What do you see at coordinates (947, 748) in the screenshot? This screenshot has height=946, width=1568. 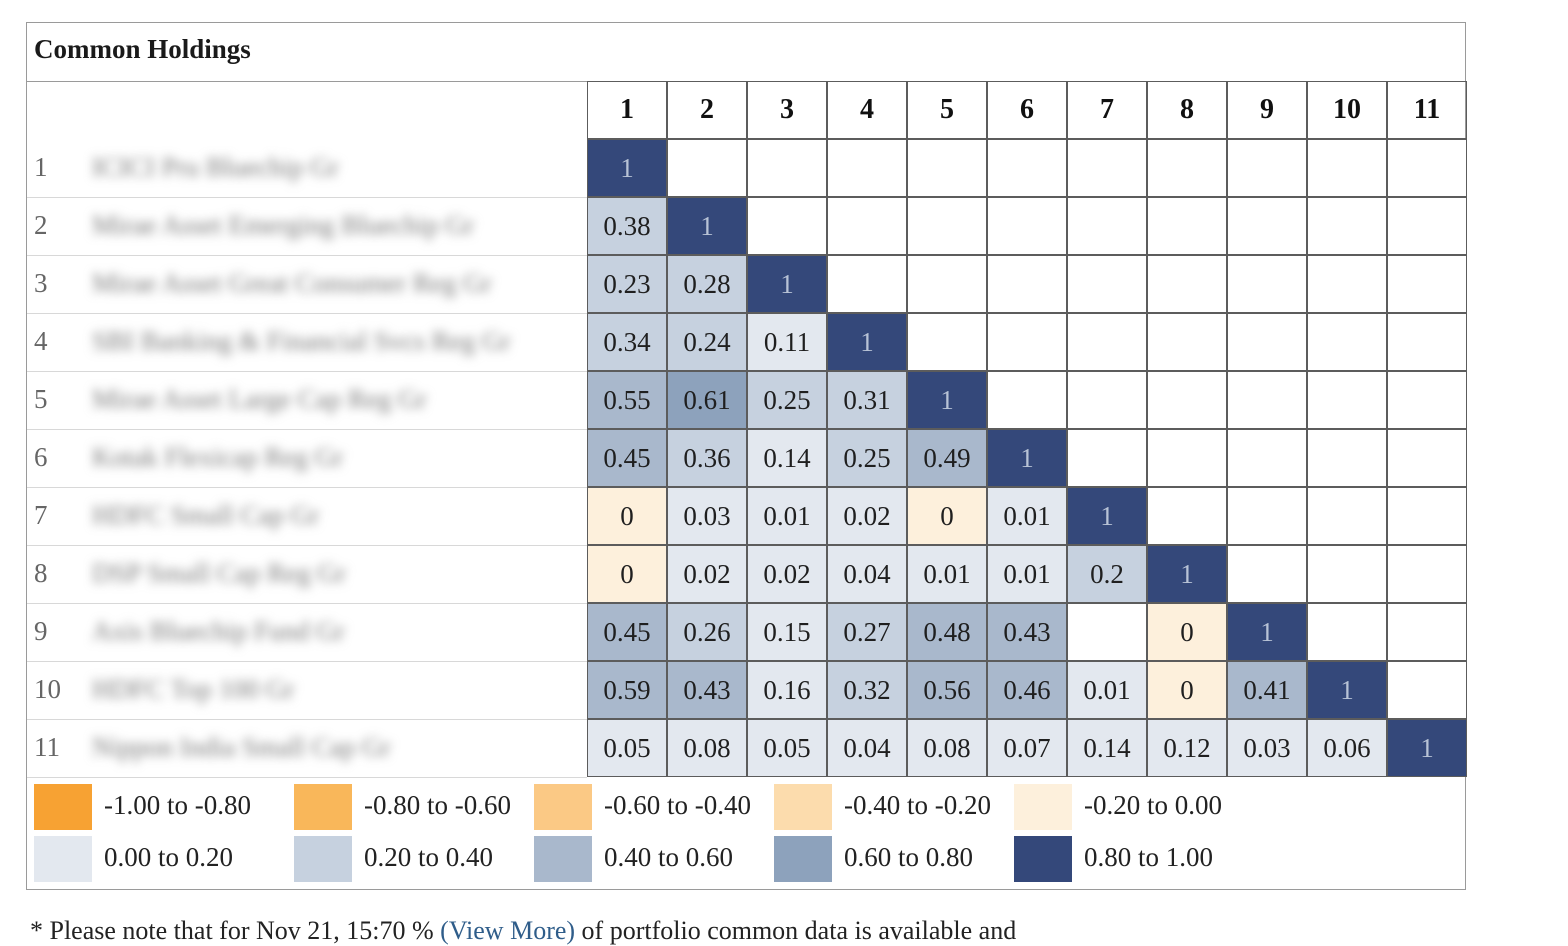 I see `matrix-cell: 0.08` at bounding box center [947, 748].